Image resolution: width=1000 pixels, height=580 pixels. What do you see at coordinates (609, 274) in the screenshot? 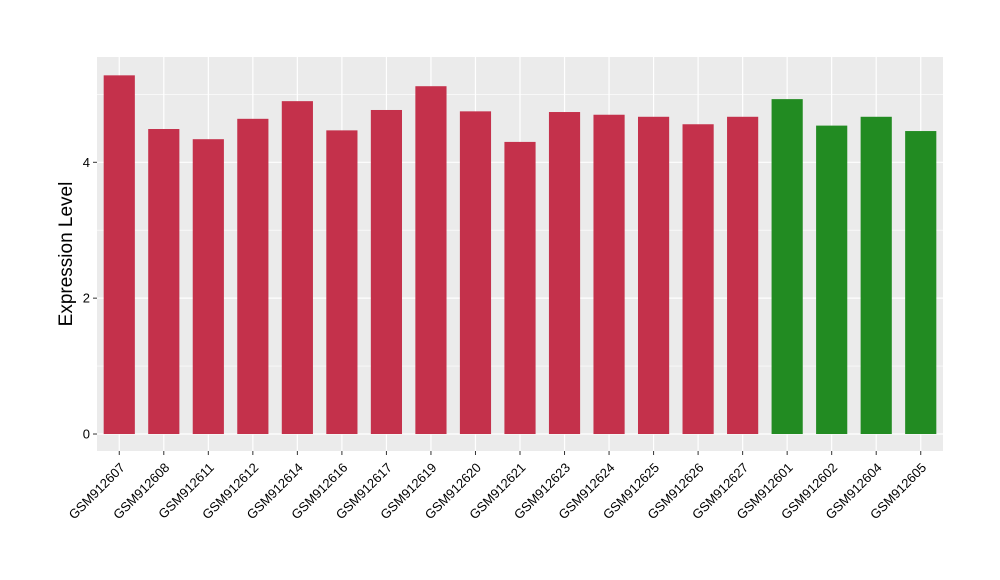
I see `bar-GSM912624` at bounding box center [609, 274].